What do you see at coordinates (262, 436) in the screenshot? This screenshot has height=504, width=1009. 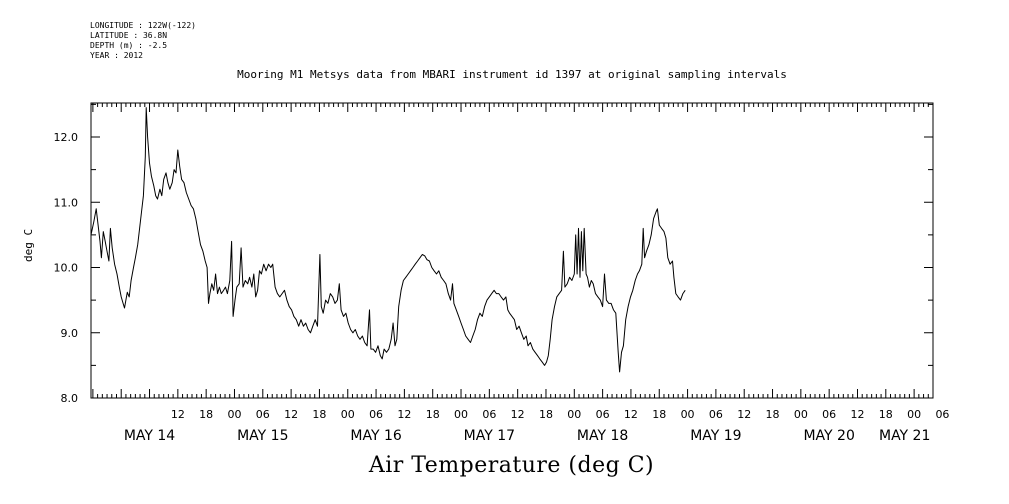 I see `x-day-label: MAY 15` at bounding box center [262, 436].